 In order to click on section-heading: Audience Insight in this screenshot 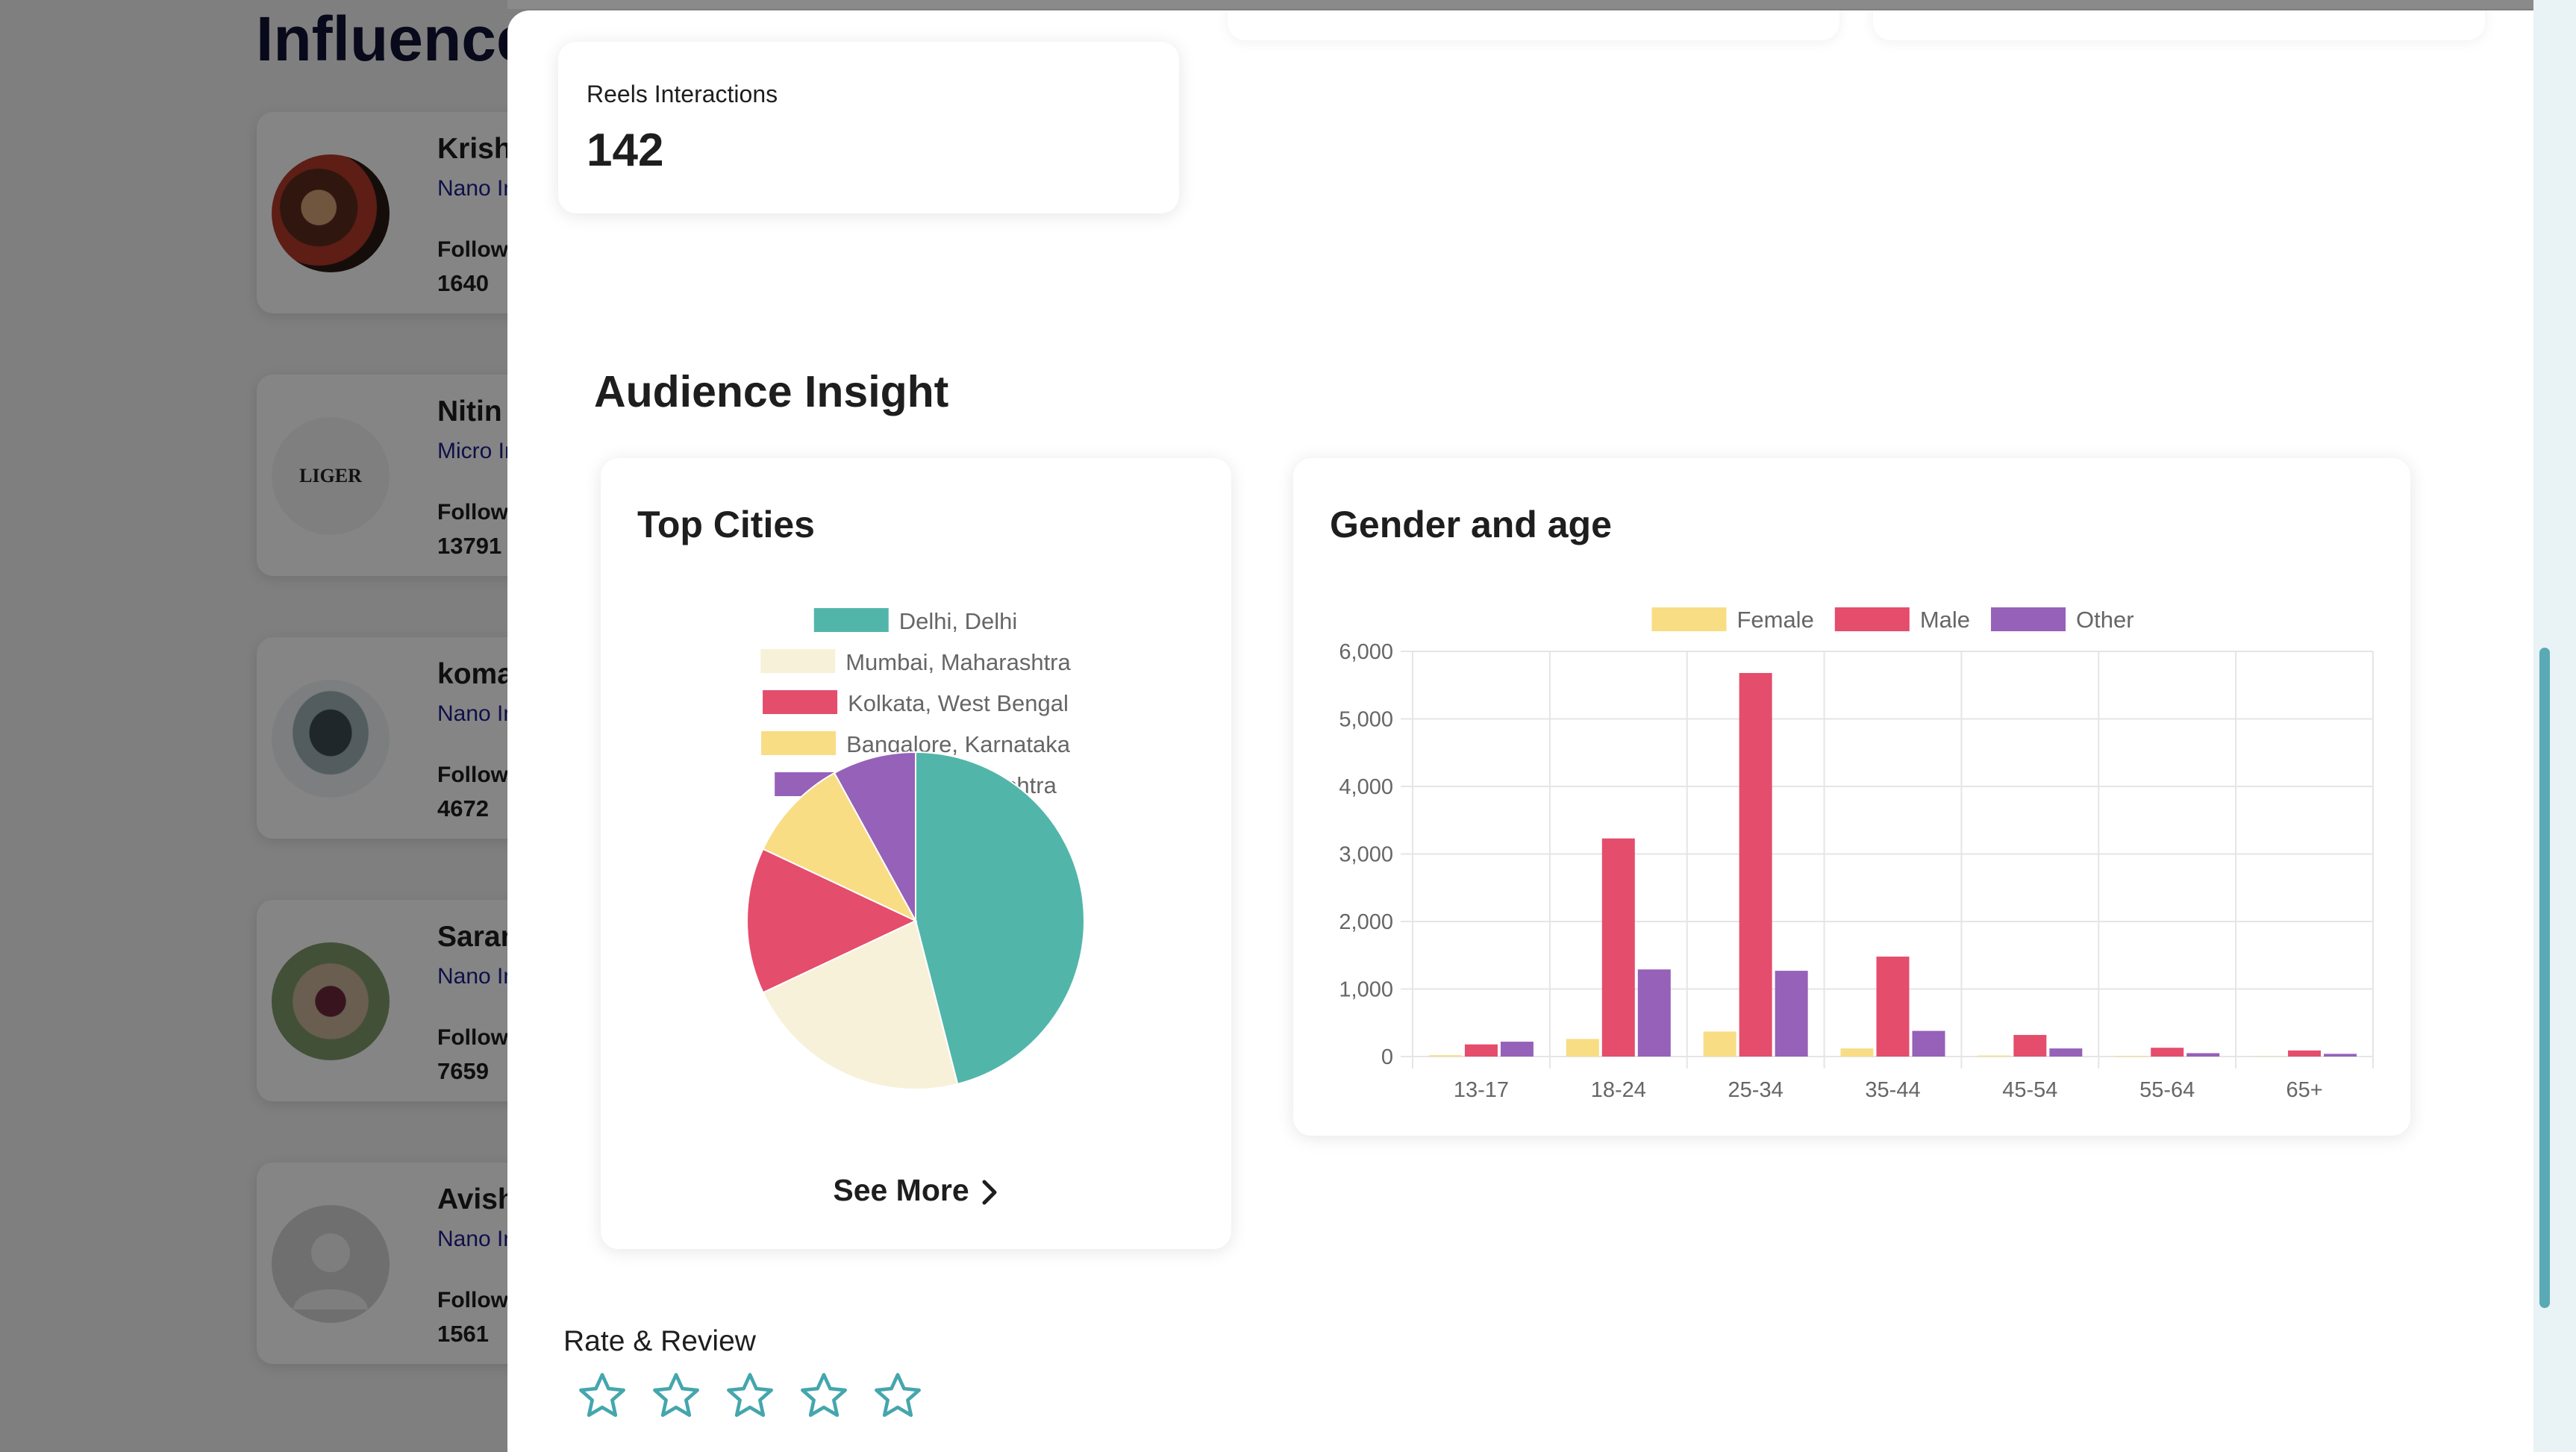, I will do `click(771, 391)`.